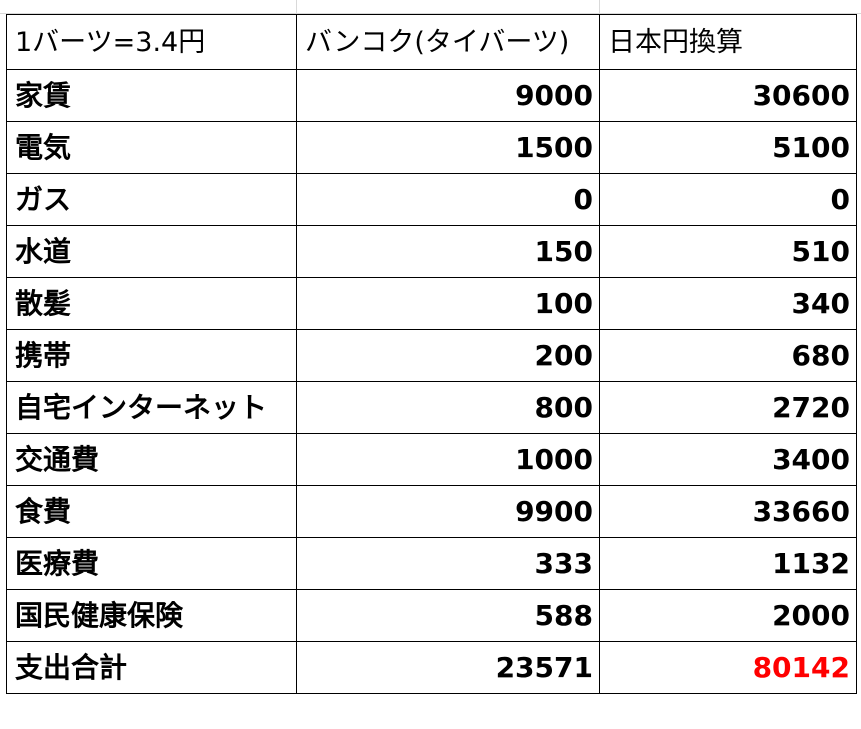 This screenshot has height=729, width=861. What do you see at coordinates (151, 563) in the screenshot?
I see `row-label-cell: 医療費` at bounding box center [151, 563].